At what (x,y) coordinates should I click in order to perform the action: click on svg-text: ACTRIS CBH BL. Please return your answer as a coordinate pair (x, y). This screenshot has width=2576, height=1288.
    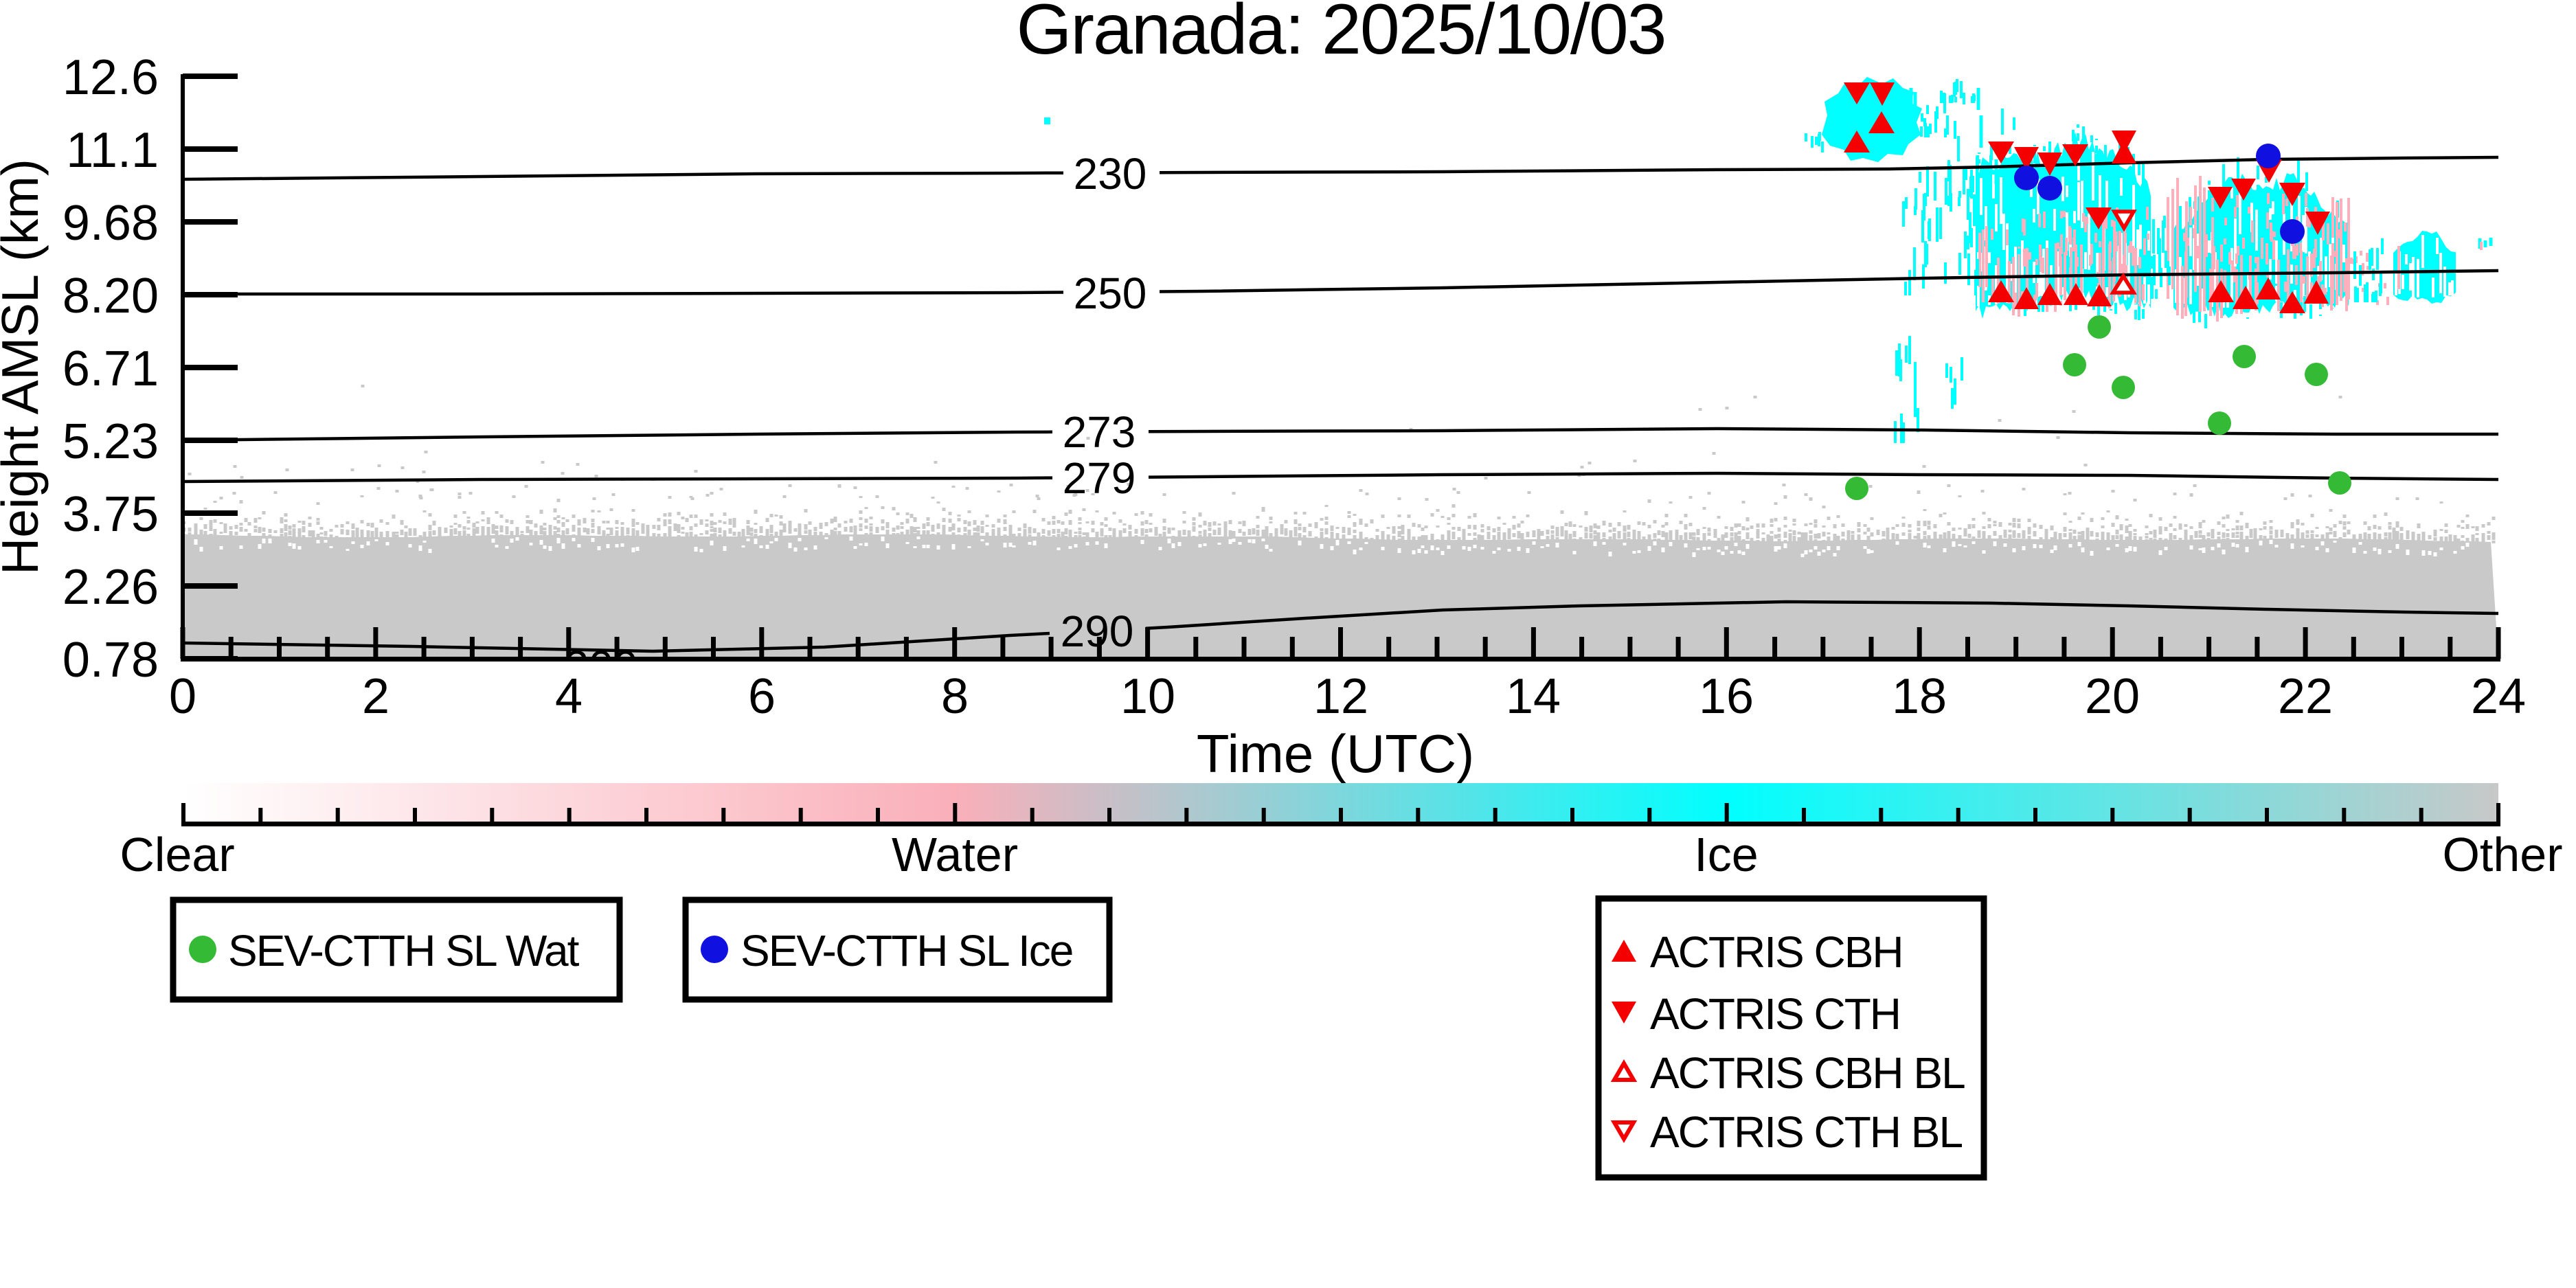
    Looking at the image, I should click on (1807, 1073).